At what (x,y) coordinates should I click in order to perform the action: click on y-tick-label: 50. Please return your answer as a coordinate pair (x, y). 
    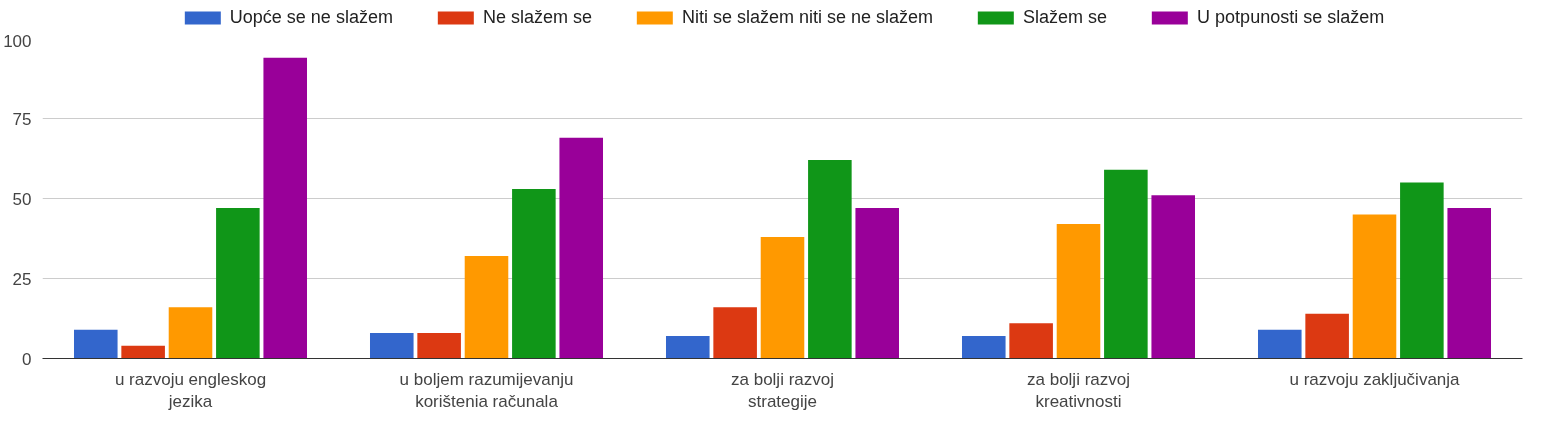
    Looking at the image, I should click on (22, 199).